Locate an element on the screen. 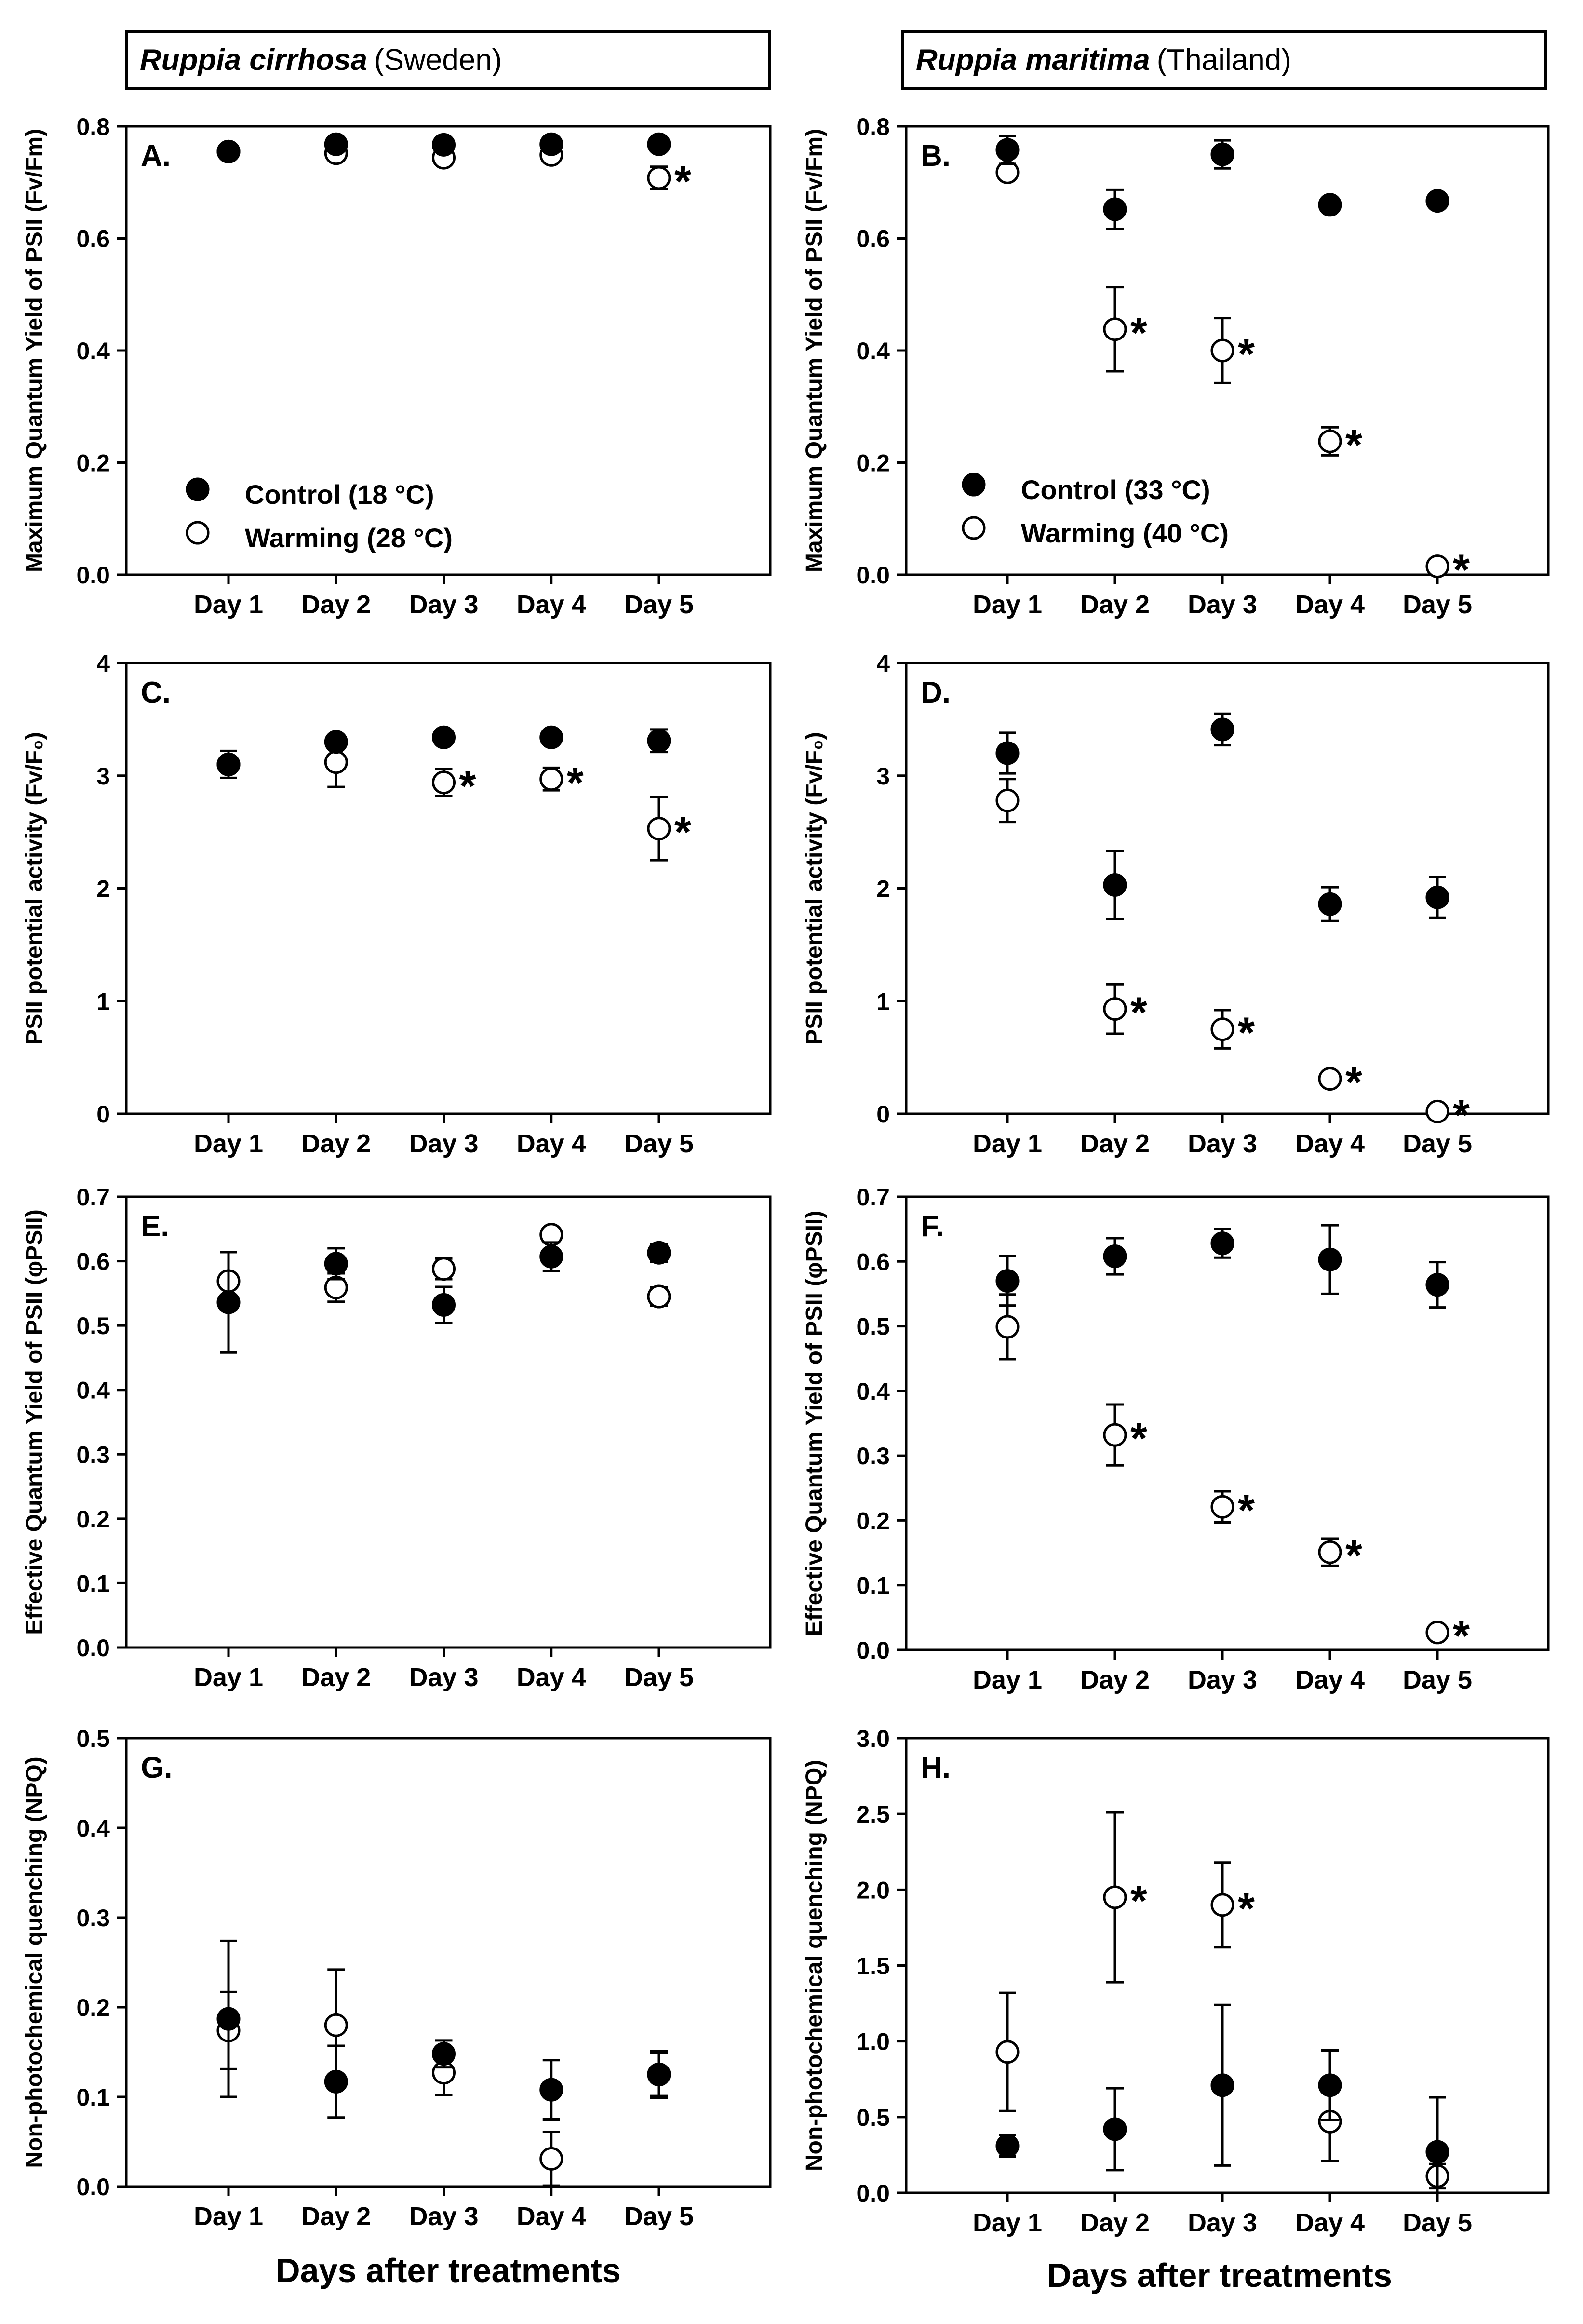  panel-f-letter: F. is located at coordinates (932, 1226).